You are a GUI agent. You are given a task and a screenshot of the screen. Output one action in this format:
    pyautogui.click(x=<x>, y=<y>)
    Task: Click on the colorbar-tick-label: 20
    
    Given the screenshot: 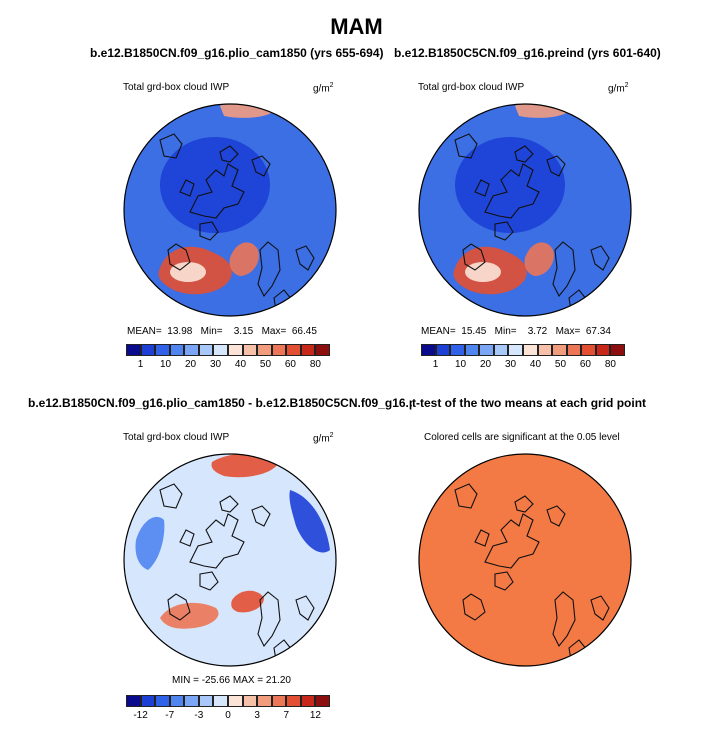 What is the action you would take?
    pyautogui.click(x=485, y=364)
    